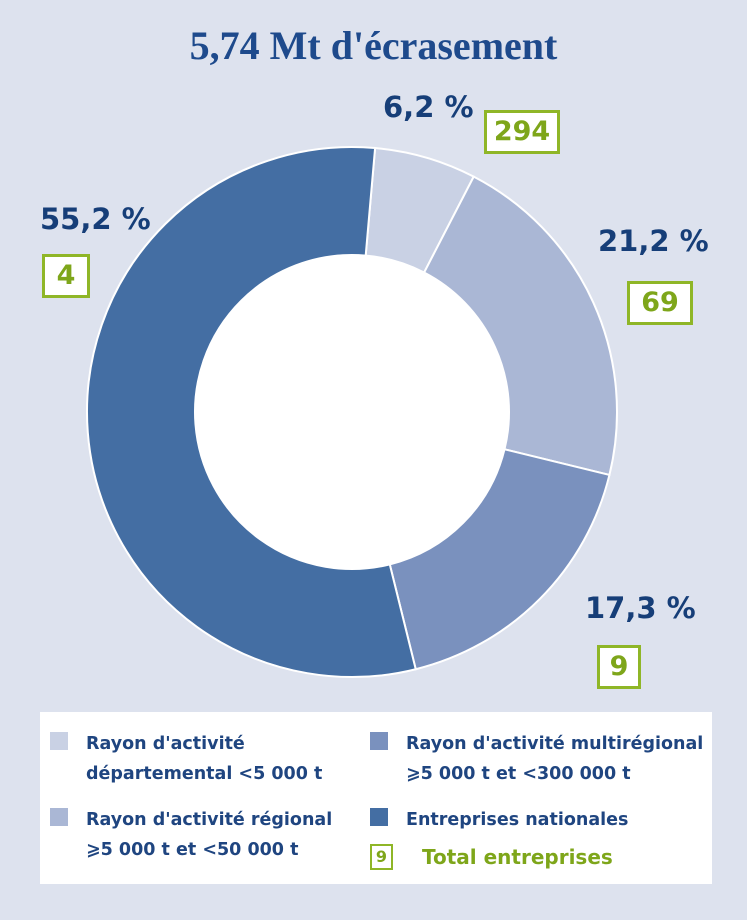 The width and height of the screenshot is (747, 920). Describe the element at coordinates (518, 774) in the screenshot. I see `legend-label-multiregional-line2: ⩾5 000 t et <300 000 t` at that location.